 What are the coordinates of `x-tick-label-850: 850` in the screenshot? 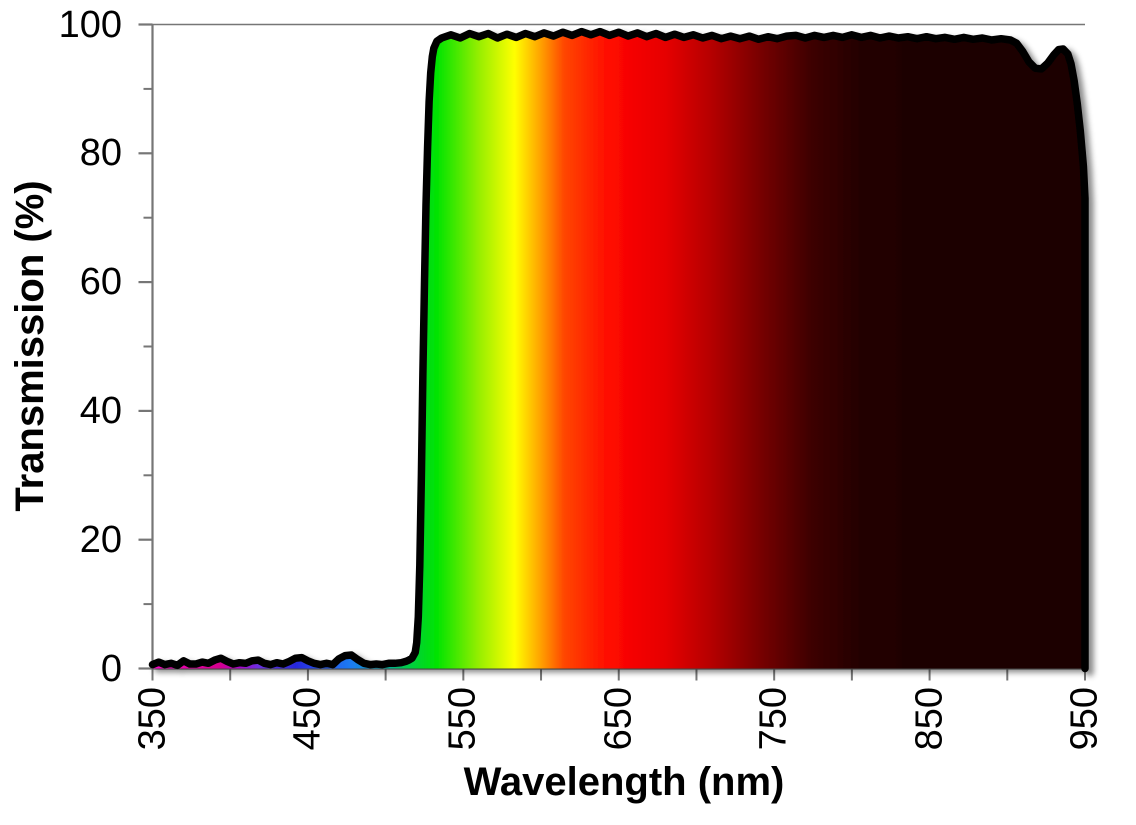 It's located at (929, 719).